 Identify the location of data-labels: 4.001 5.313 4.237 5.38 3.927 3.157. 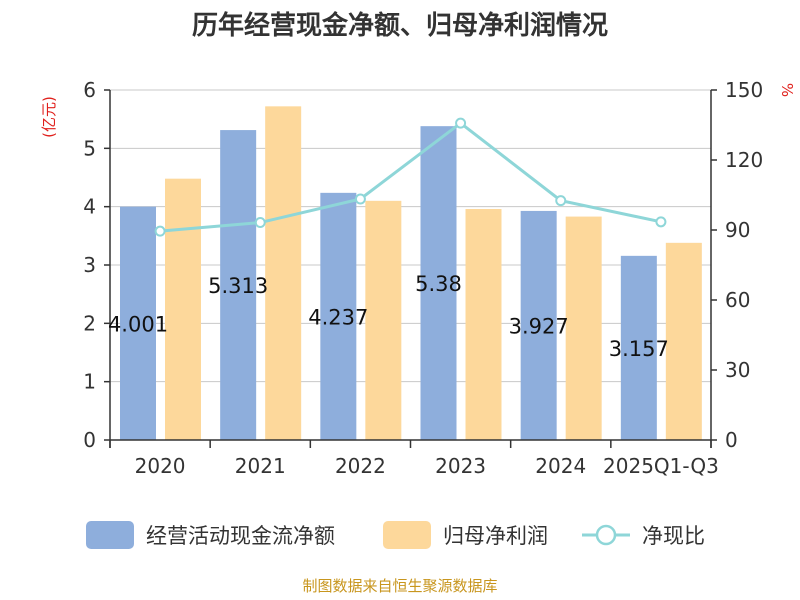
(388, 316).